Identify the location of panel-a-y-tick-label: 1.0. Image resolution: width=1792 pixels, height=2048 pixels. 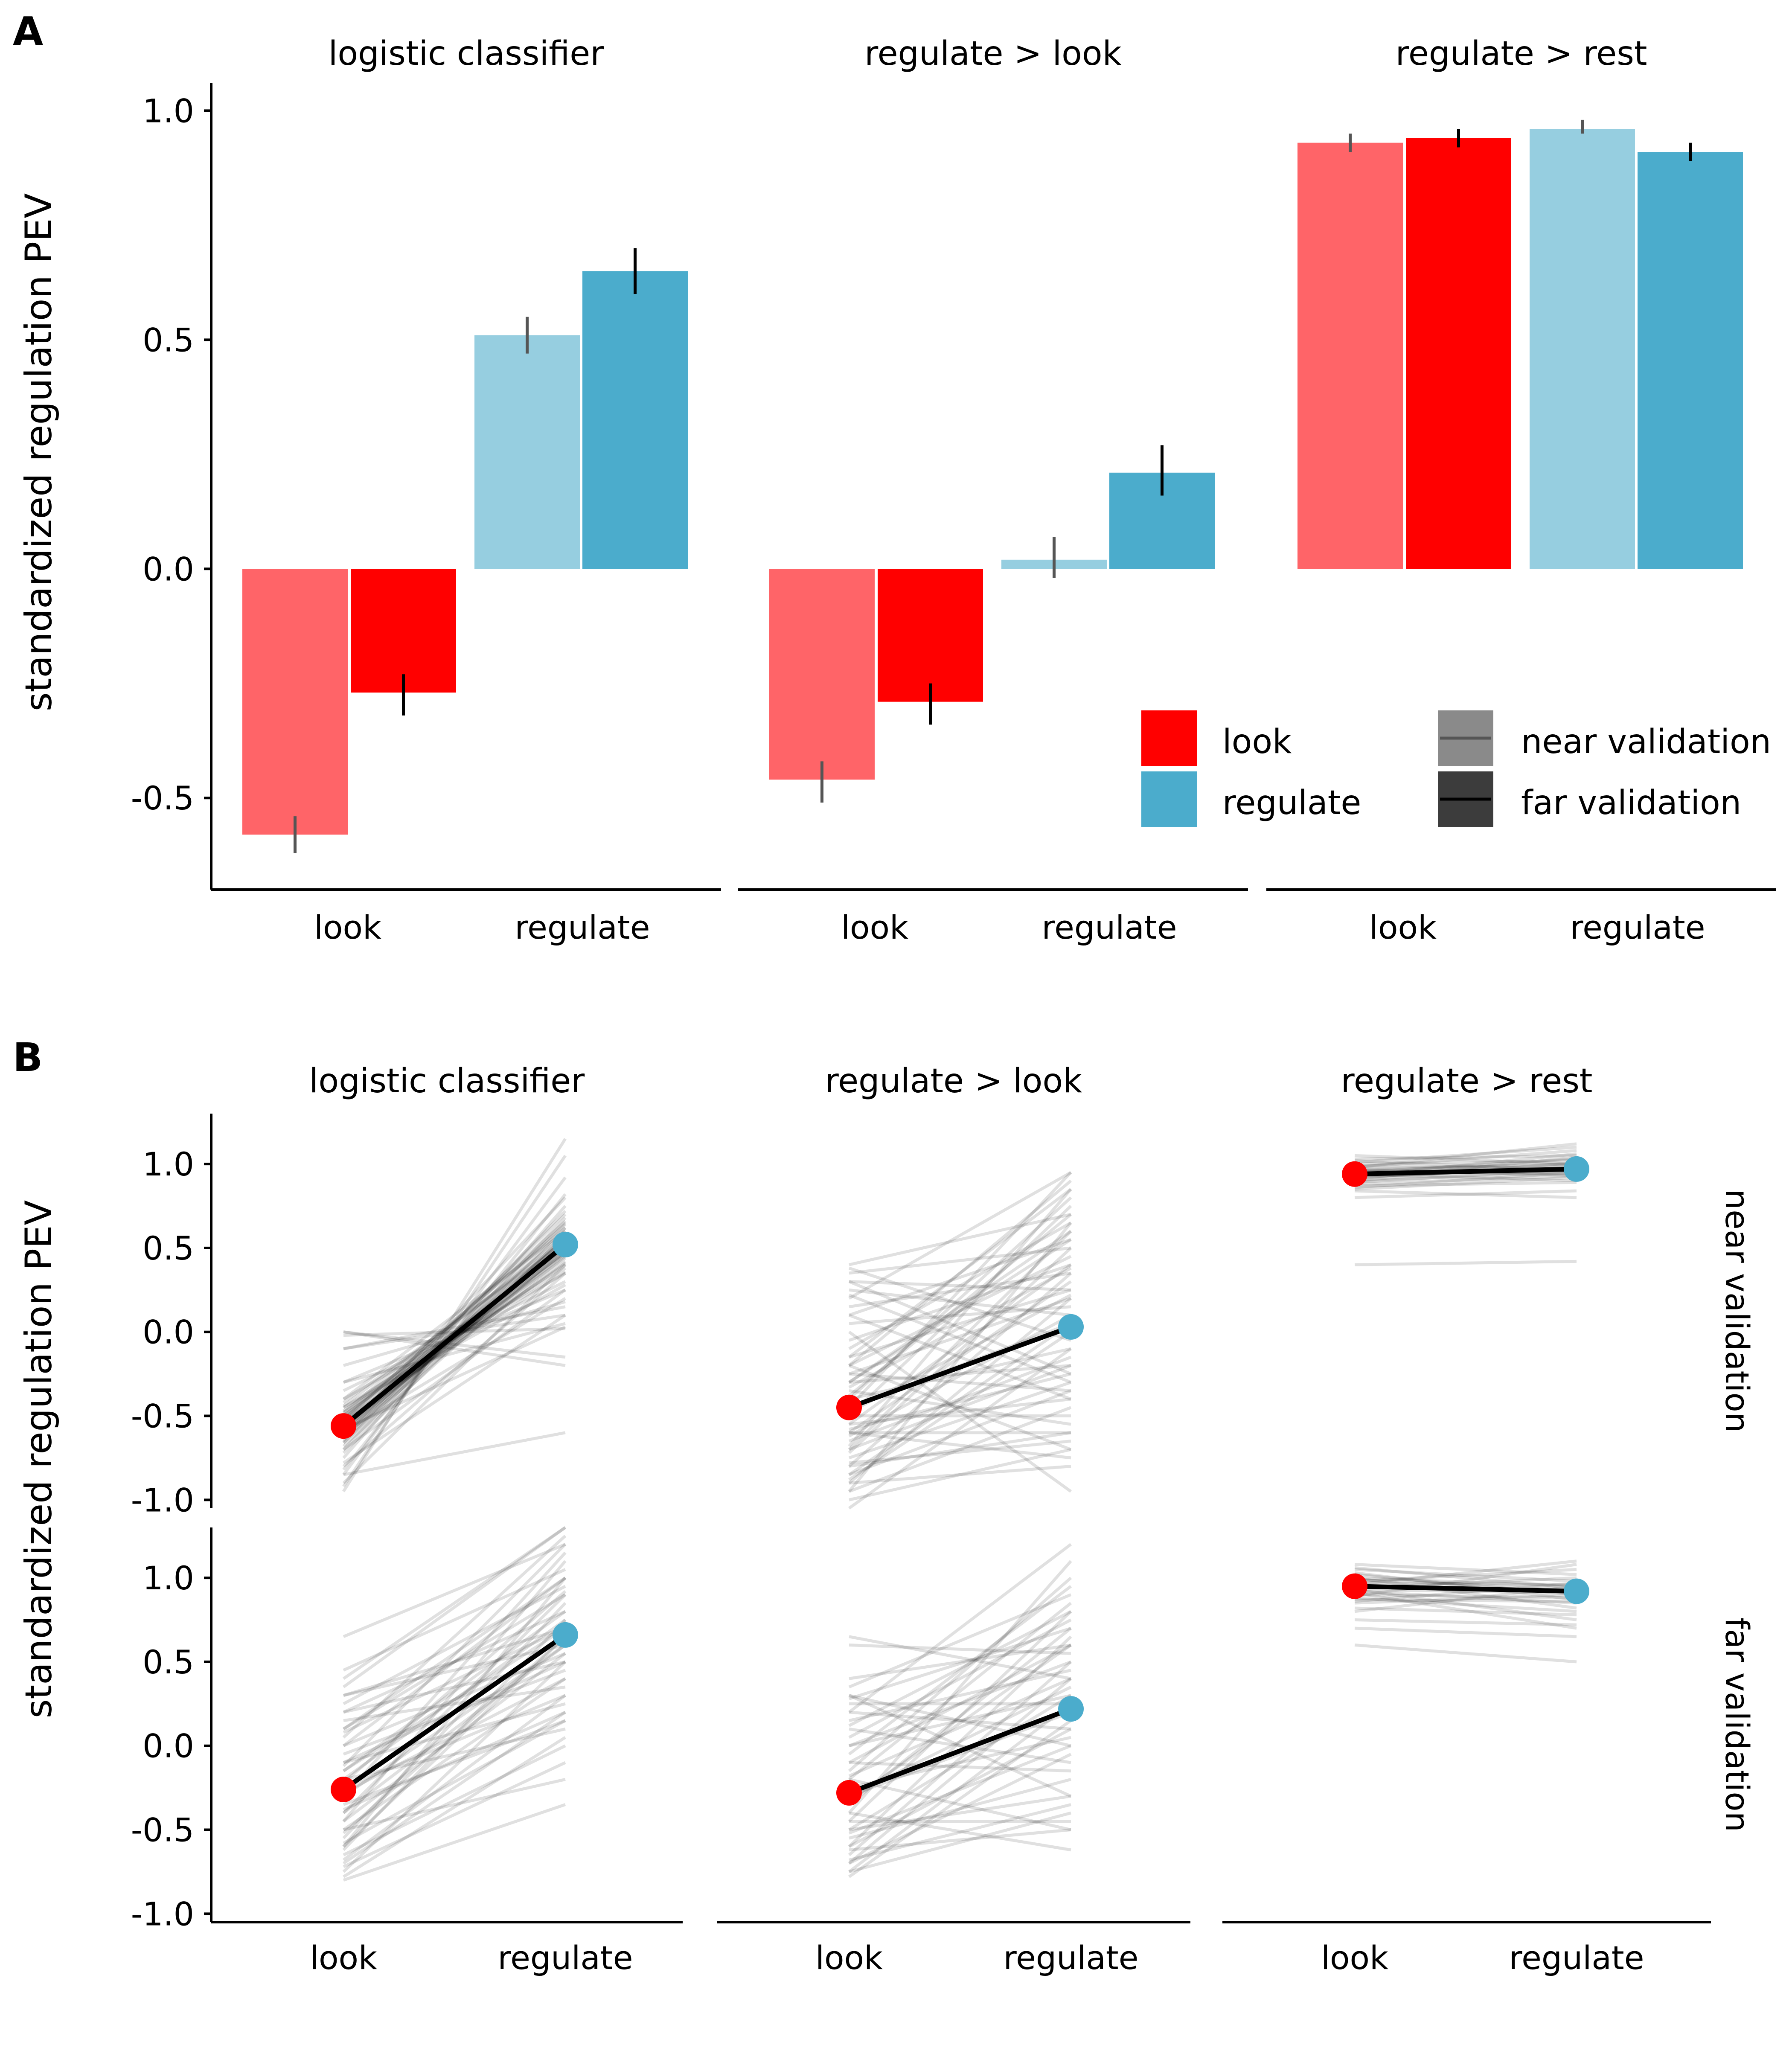
(168, 111).